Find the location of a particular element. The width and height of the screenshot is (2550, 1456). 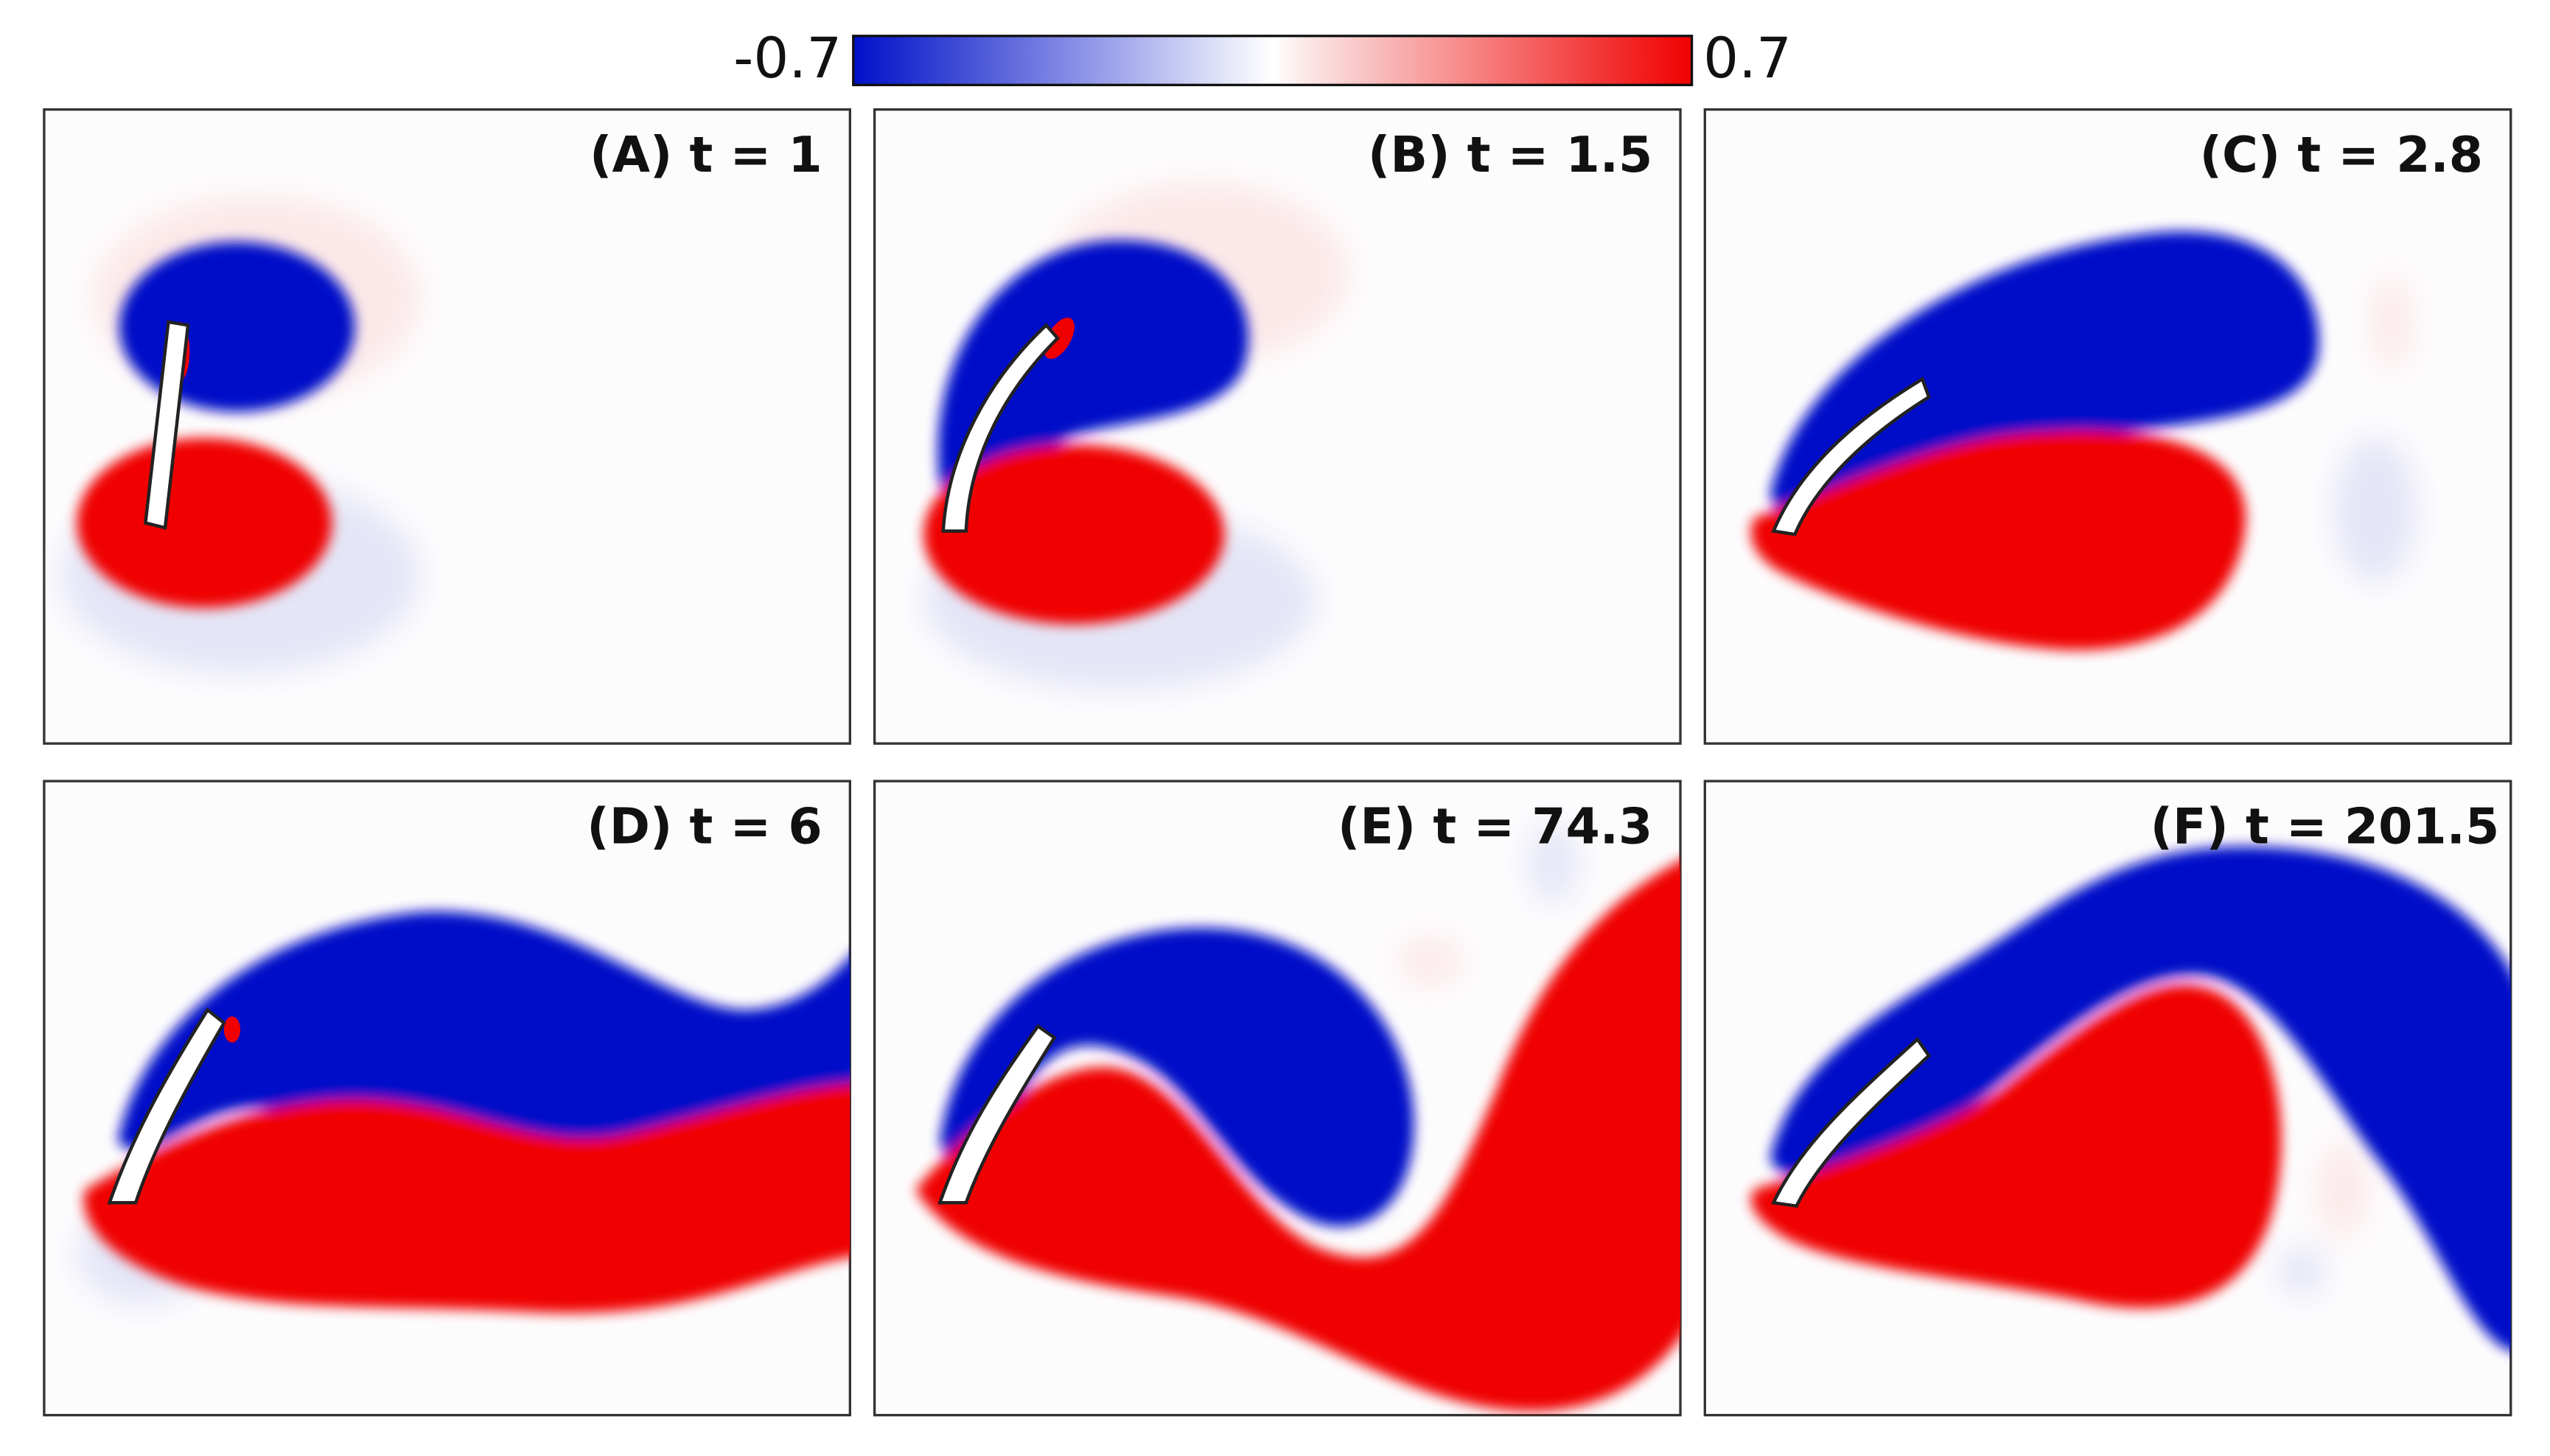

panel: (B) t = 1.5 is located at coordinates (1278, 426).